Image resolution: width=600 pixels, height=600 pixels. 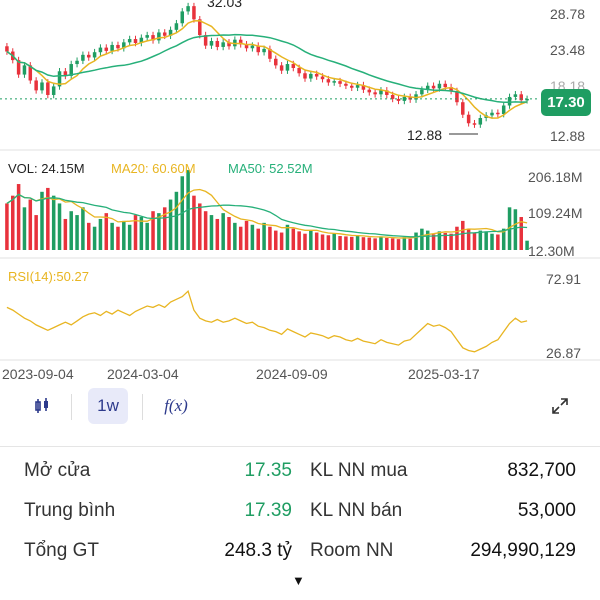 I want to click on volume-axis-label: 12.30M, so click(x=551, y=251).